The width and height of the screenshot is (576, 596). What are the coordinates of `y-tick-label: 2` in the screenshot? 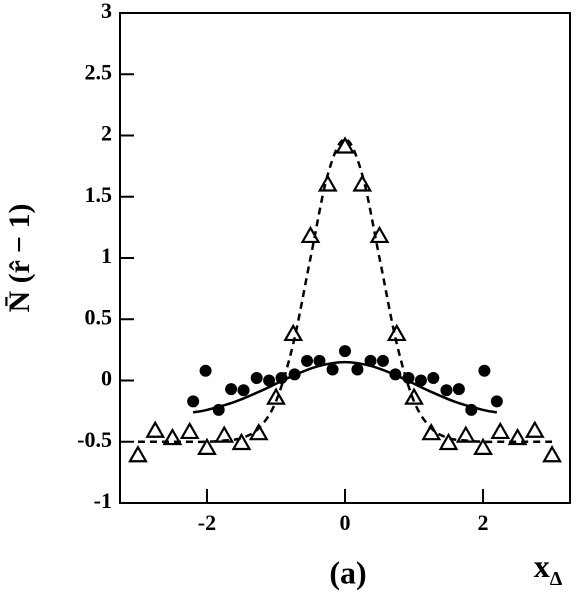 It's located at (106, 133).